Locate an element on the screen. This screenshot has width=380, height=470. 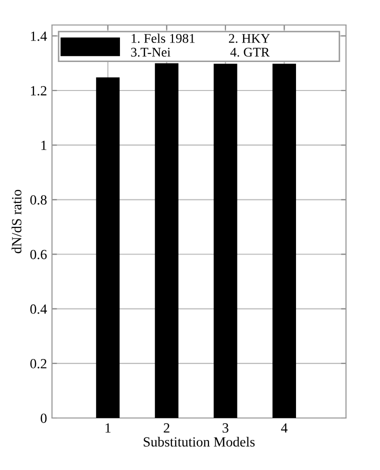
y-tick-label: 0.8 is located at coordinates (38, 200).